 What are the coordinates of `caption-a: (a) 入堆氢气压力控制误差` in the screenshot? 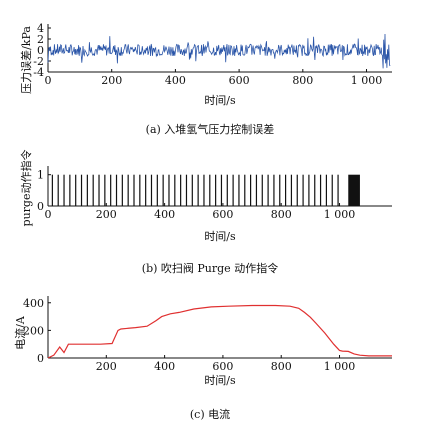 It's located at (210, 129).